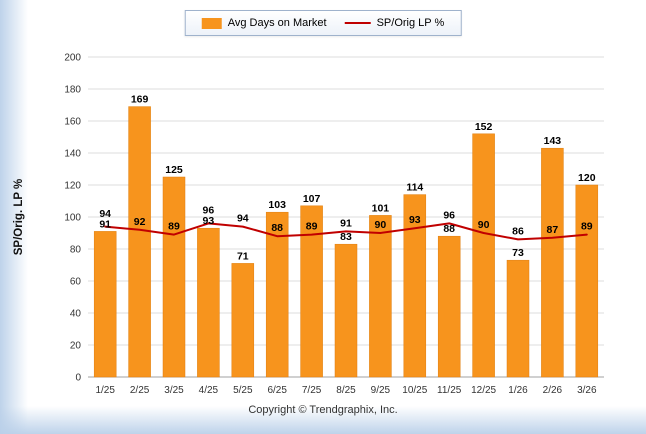  I want to click on bar-value-label: 143, so click(553, 141).